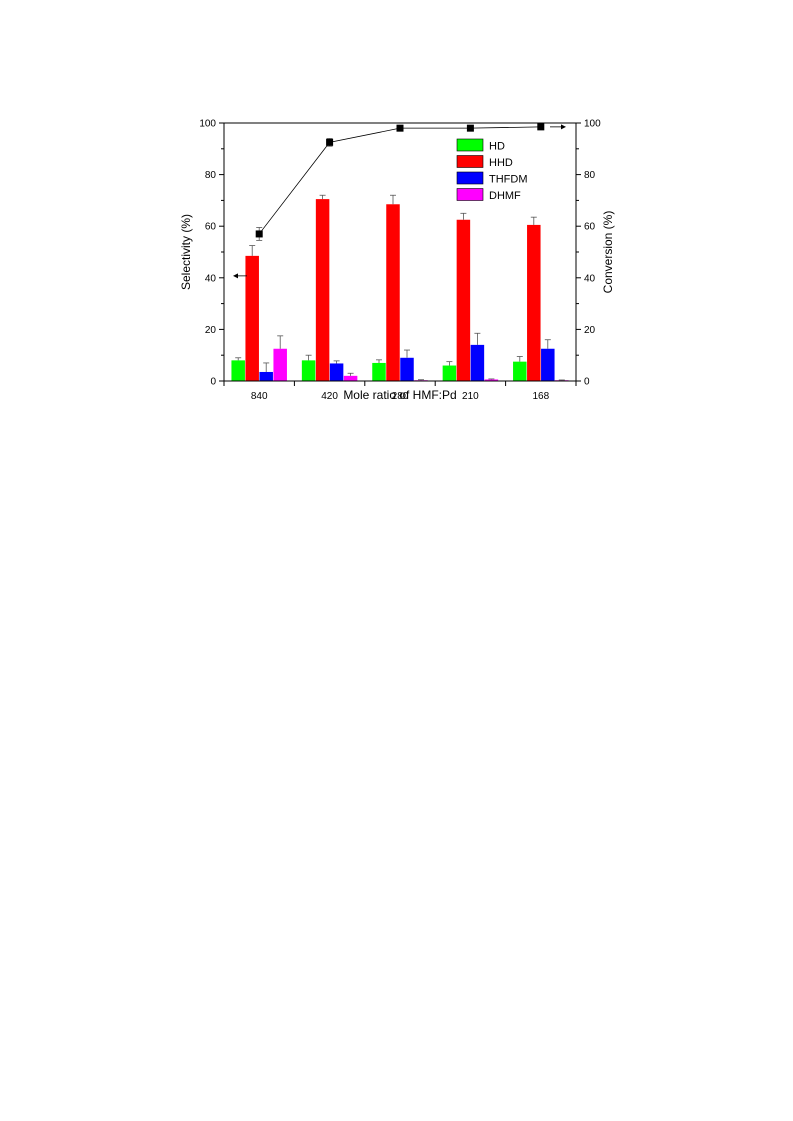 The height and width of the screenshot is (1121, 793). I want to click on ytick-label-right-0: 0, so click(587, 382).